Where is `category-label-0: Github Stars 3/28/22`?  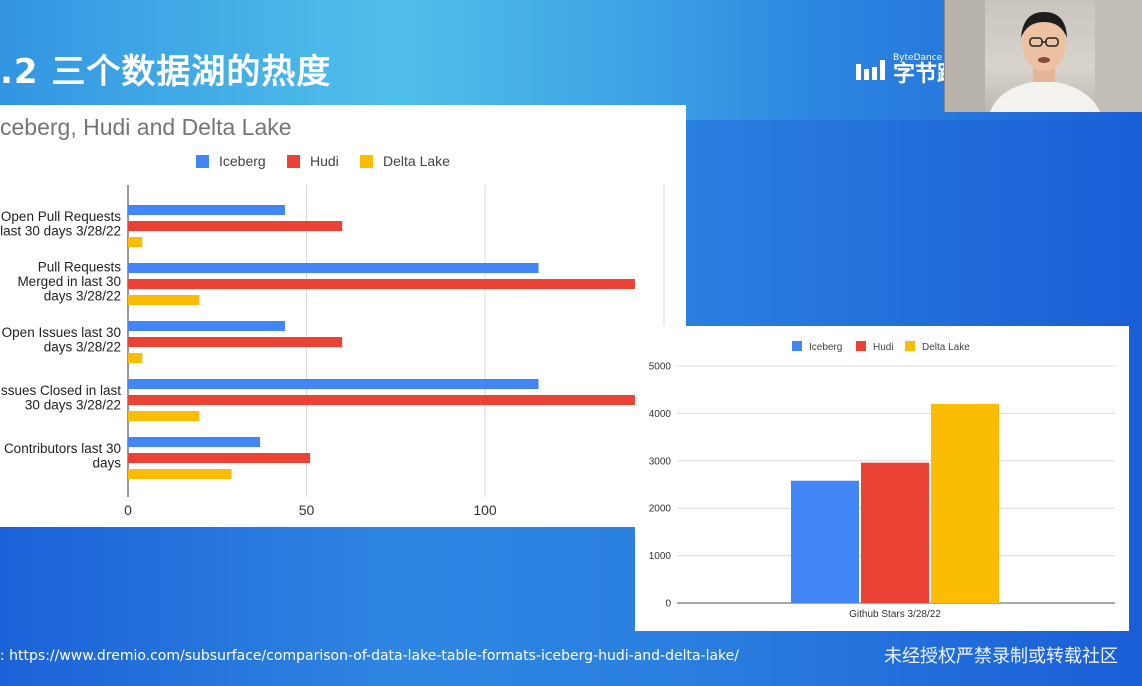 category-label-0: Github Stars 3/28/22 is located at coordinates (895, 614).